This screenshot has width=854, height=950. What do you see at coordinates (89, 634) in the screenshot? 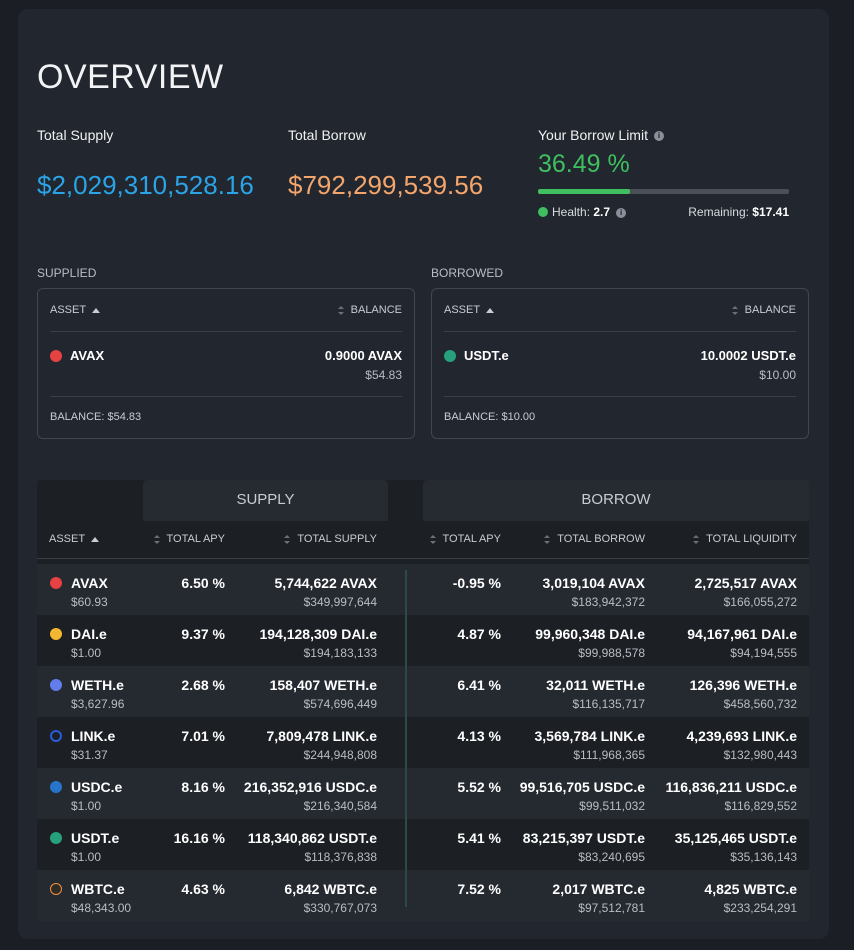
I see `asset-symbol: DAI.e` at bounding box center [89, 634].